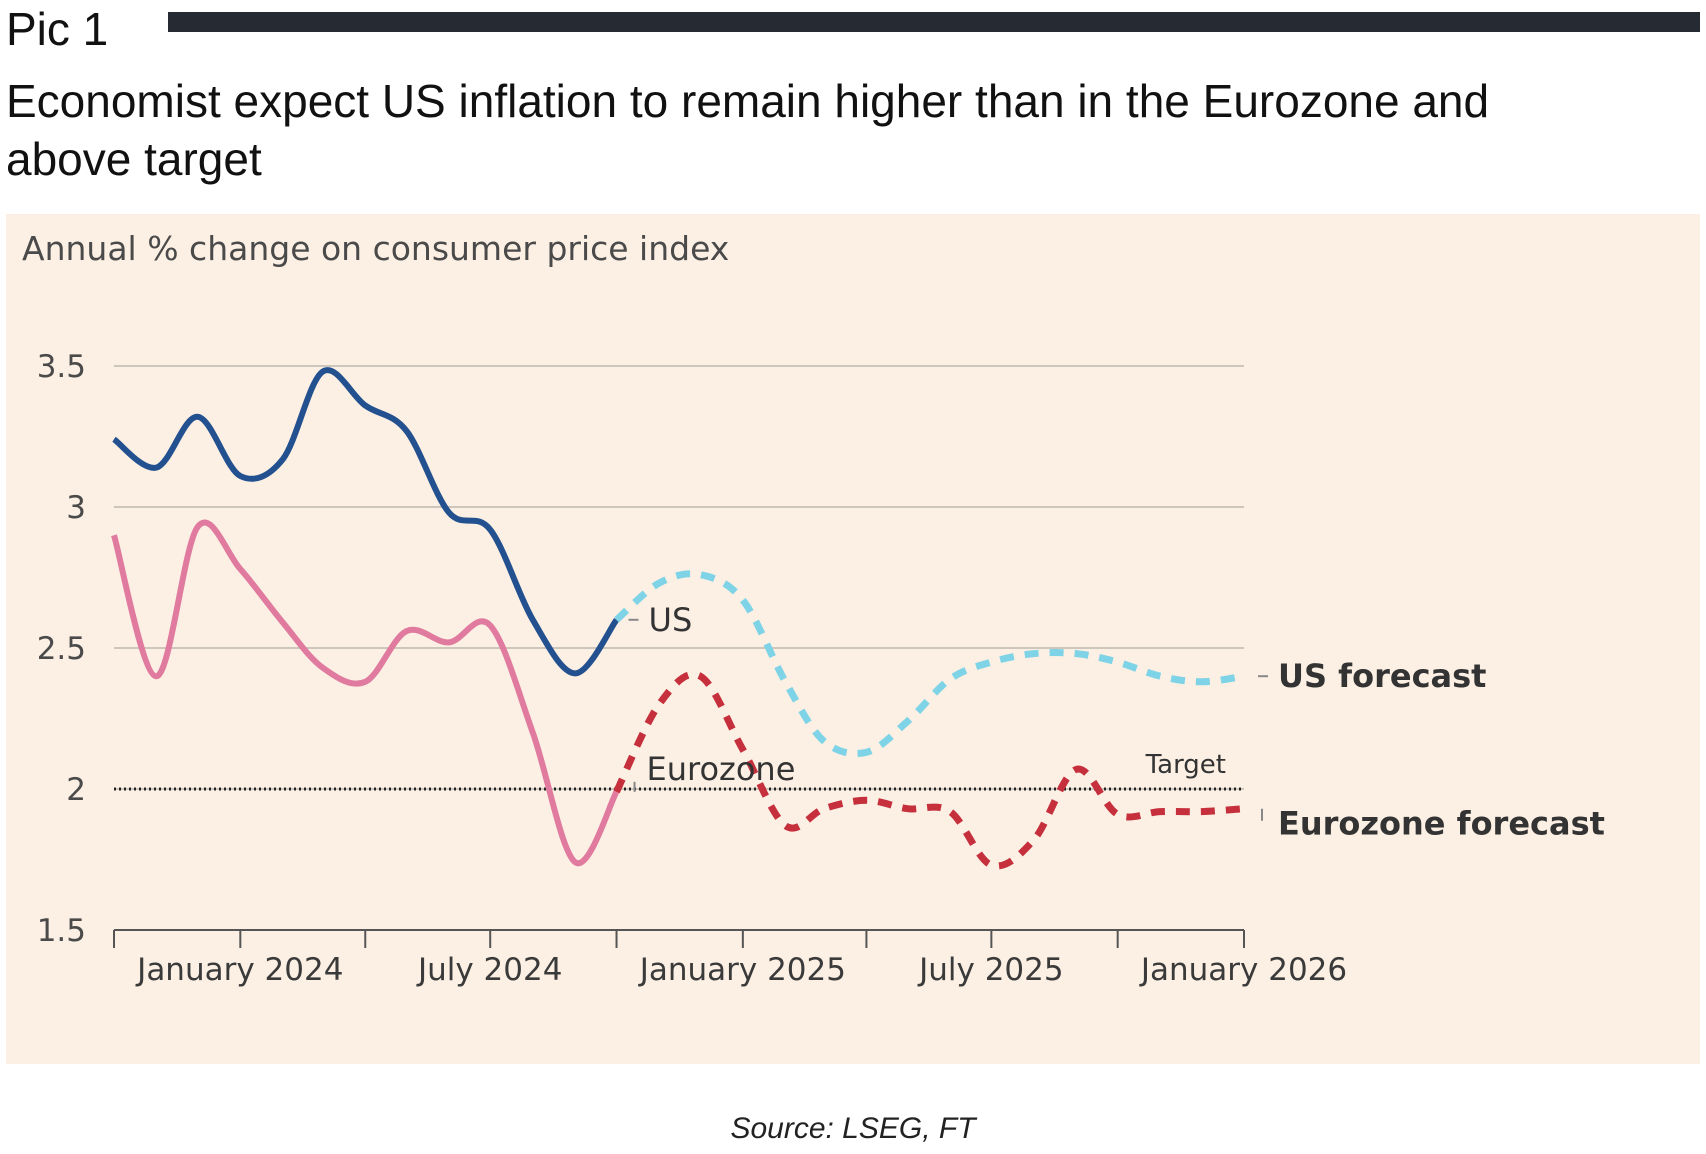  Describe the element at coordinates (76, 790) in the screenshot. I see `y-tick-label: 2` at that location.